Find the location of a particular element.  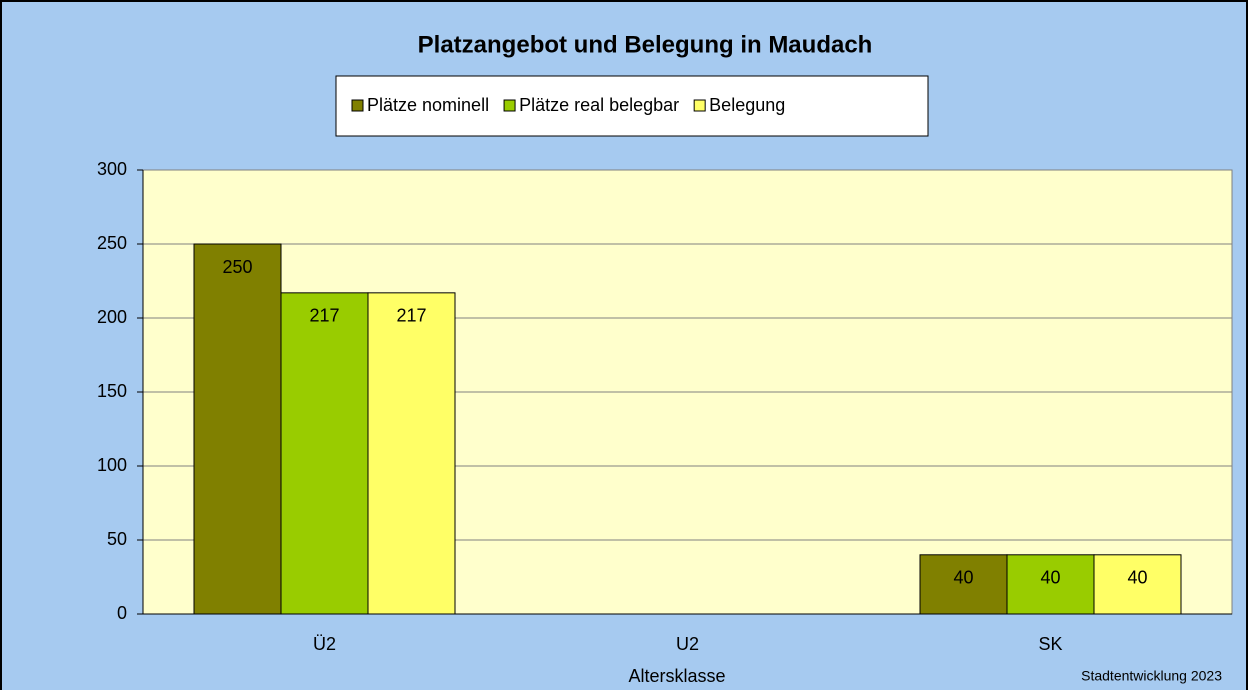

legend-label: Belegung is located at coordinates (747, 105).